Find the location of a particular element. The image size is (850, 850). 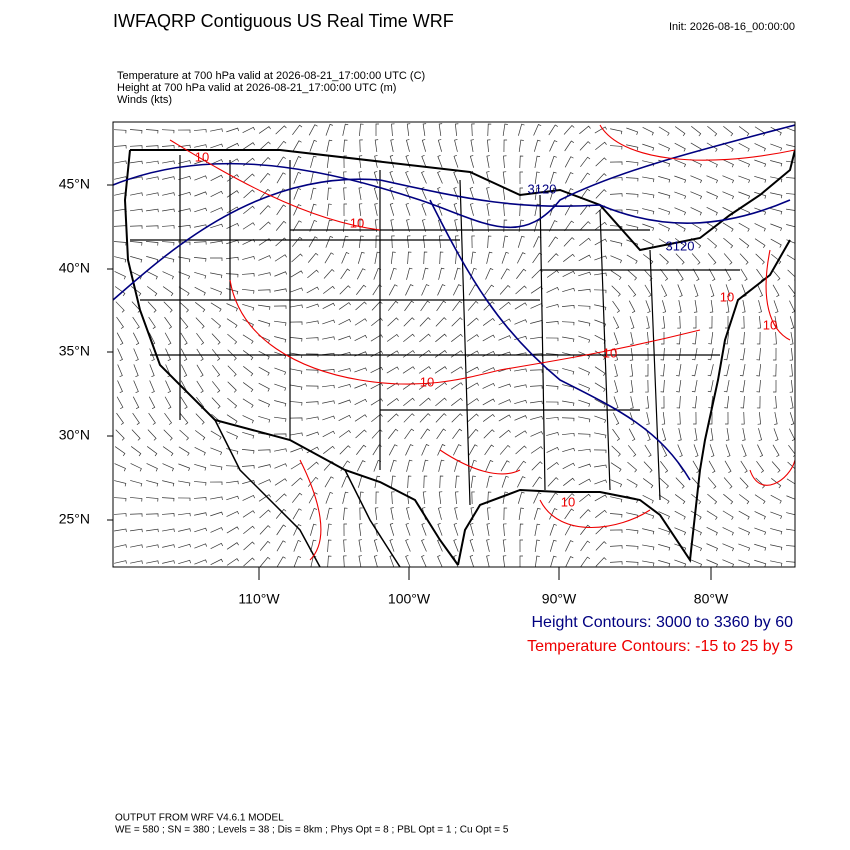

lon-label: 100°W is located at coordinates (409, 599).